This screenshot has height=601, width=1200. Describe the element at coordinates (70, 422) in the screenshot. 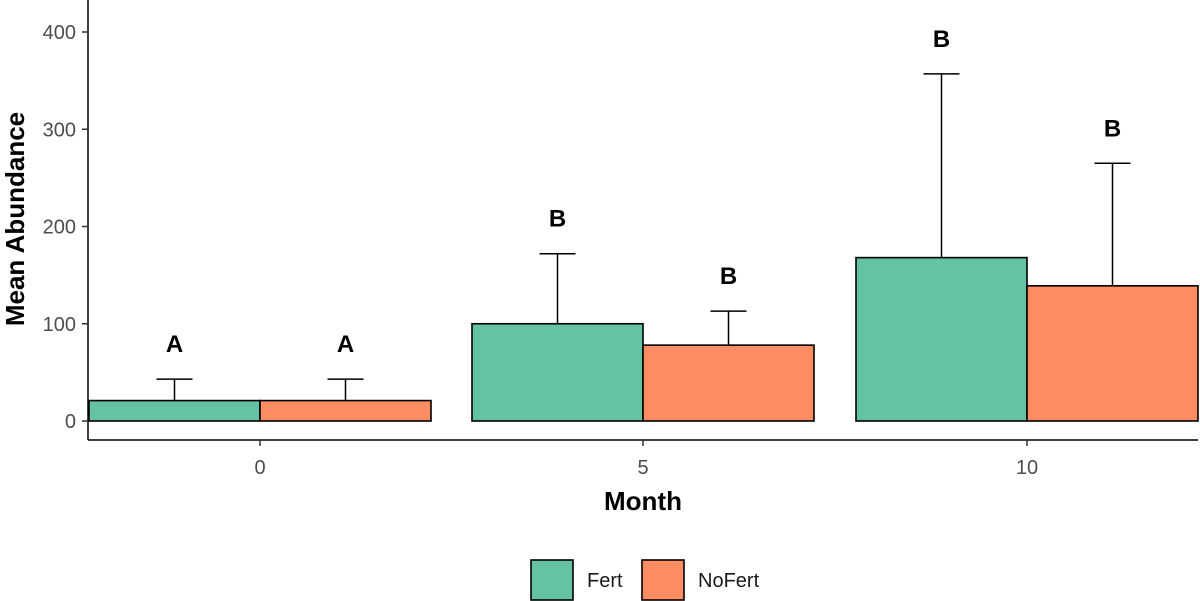

I see `y-tick-label: 0` at that location.